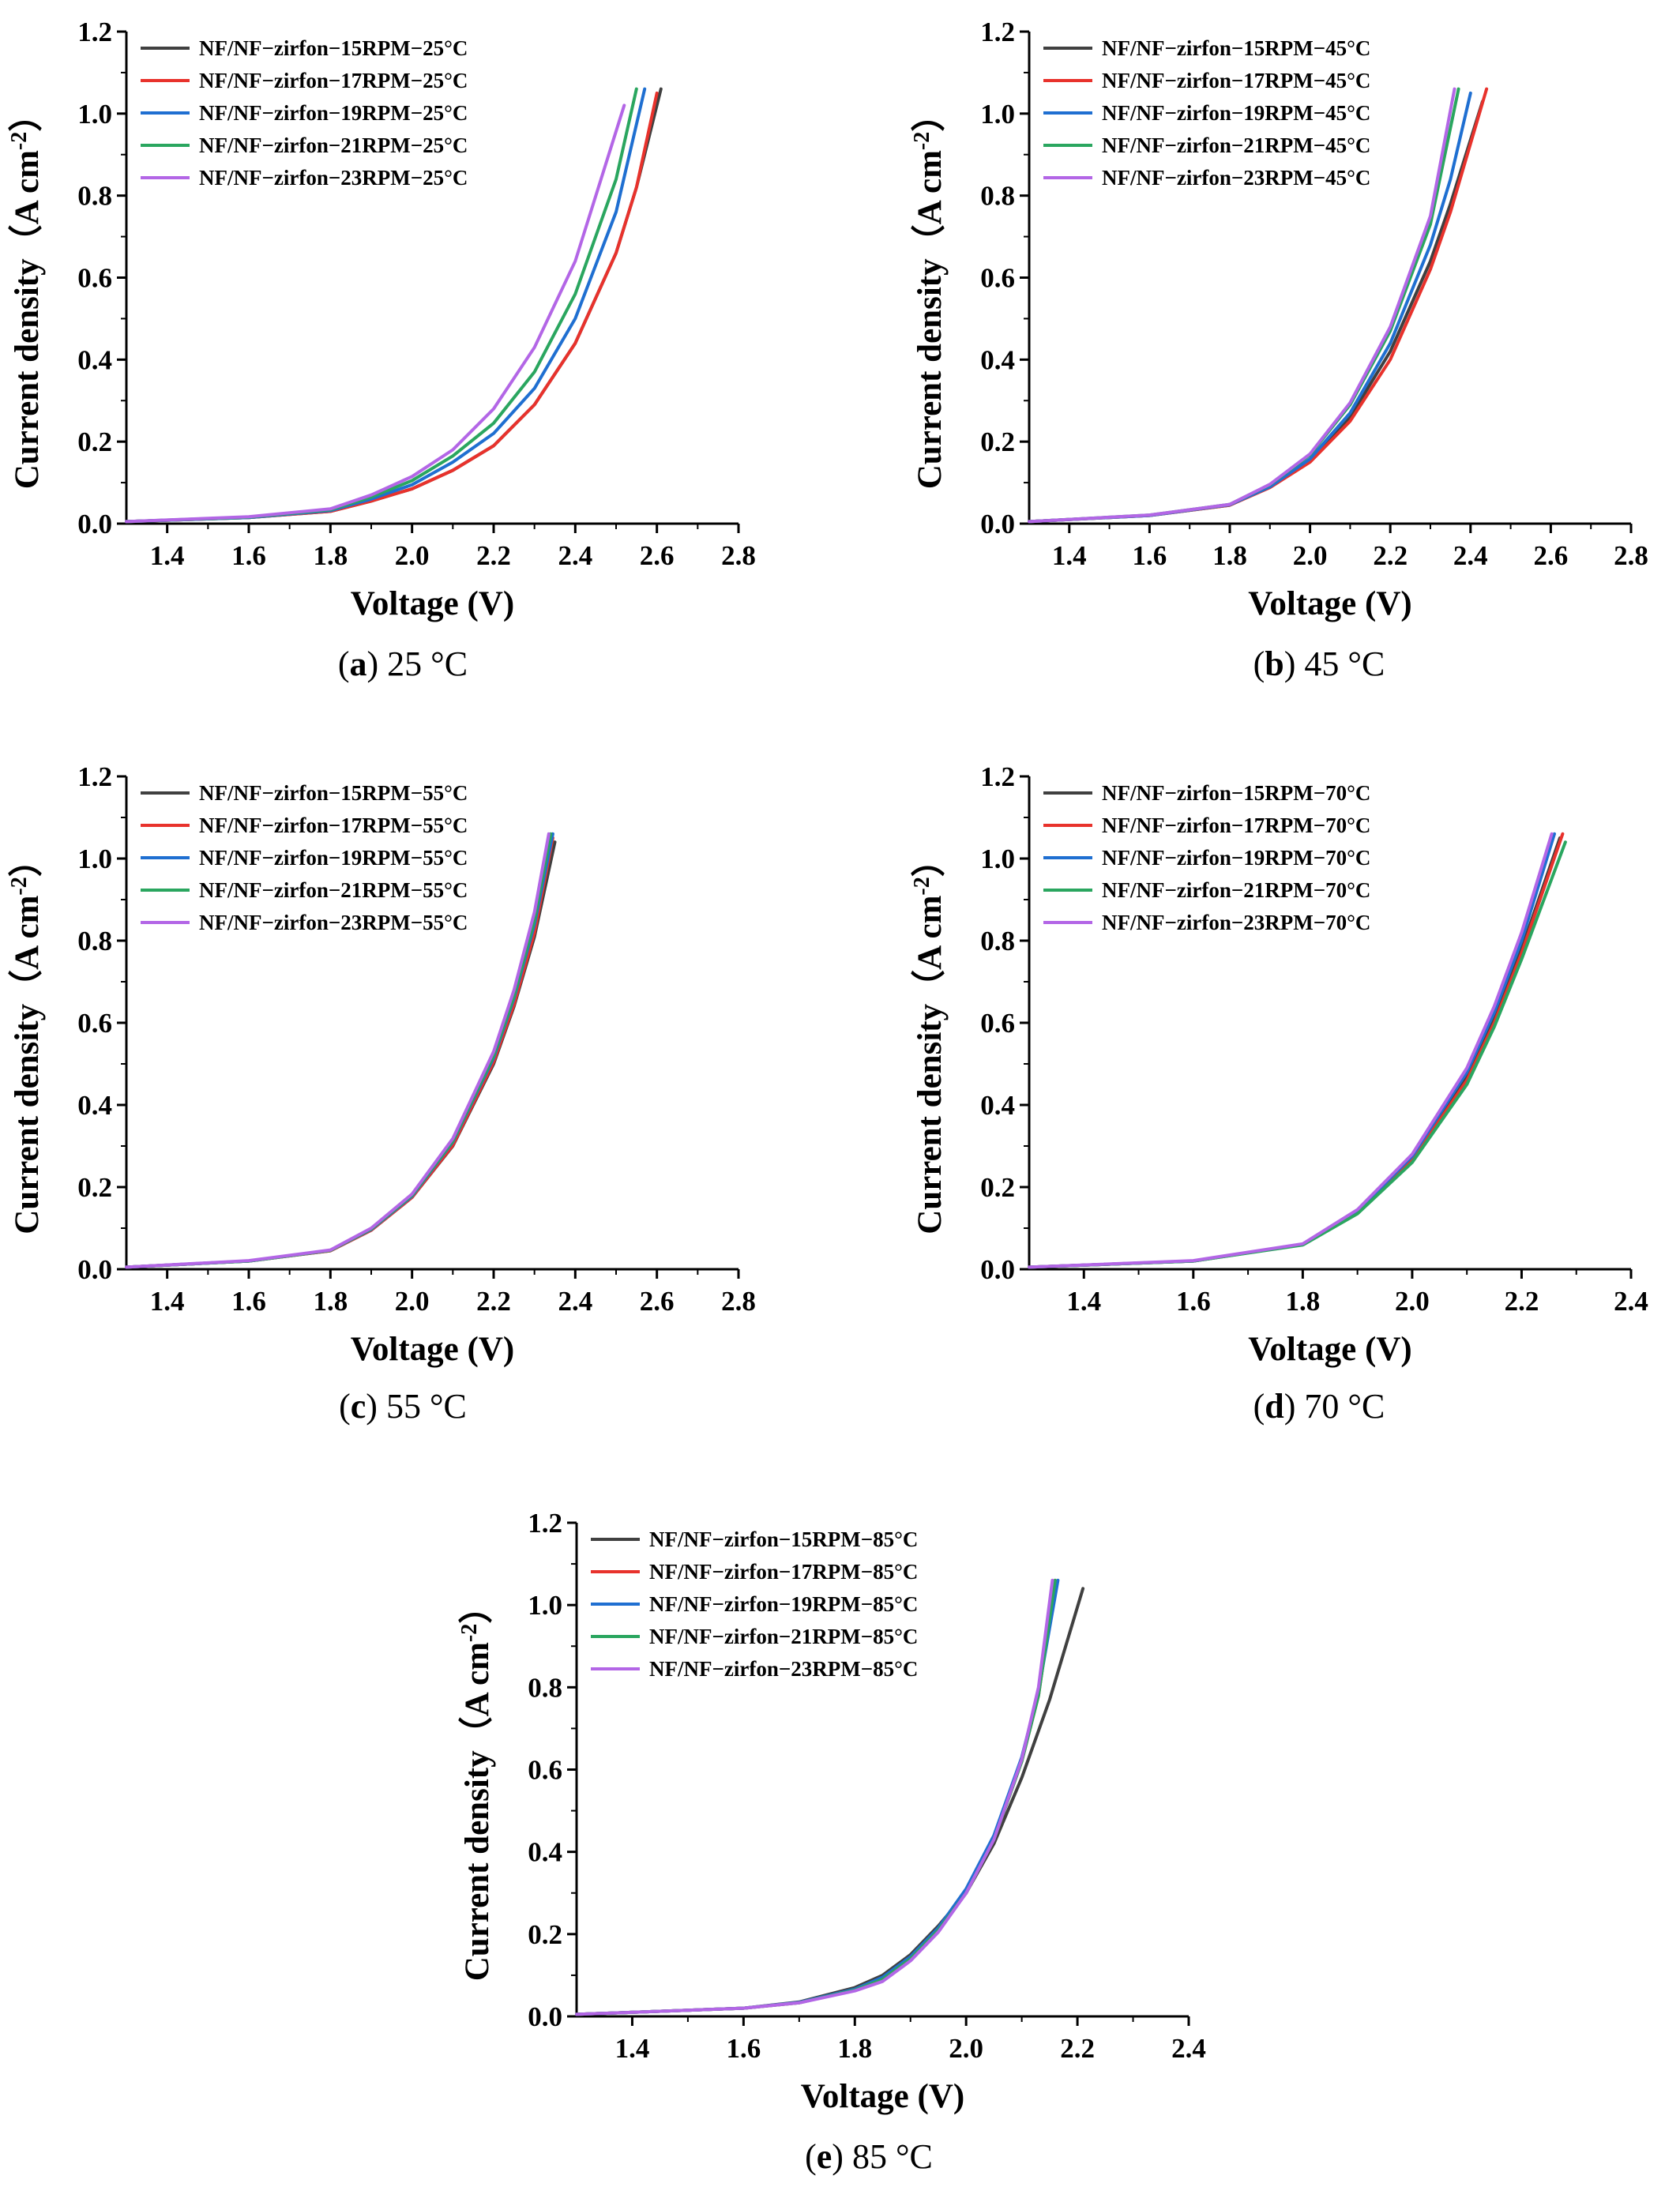 The image size is (1680, 2202). I want to click on legend-label-19rpm: NF/NF−zirfon−19RPM−85°C, so click(783, 1604).